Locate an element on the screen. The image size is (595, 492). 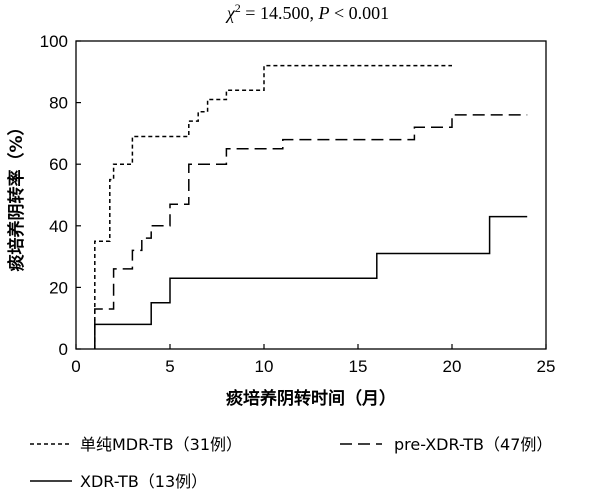
title-sup: 2 is located at coordinates (238, 8).